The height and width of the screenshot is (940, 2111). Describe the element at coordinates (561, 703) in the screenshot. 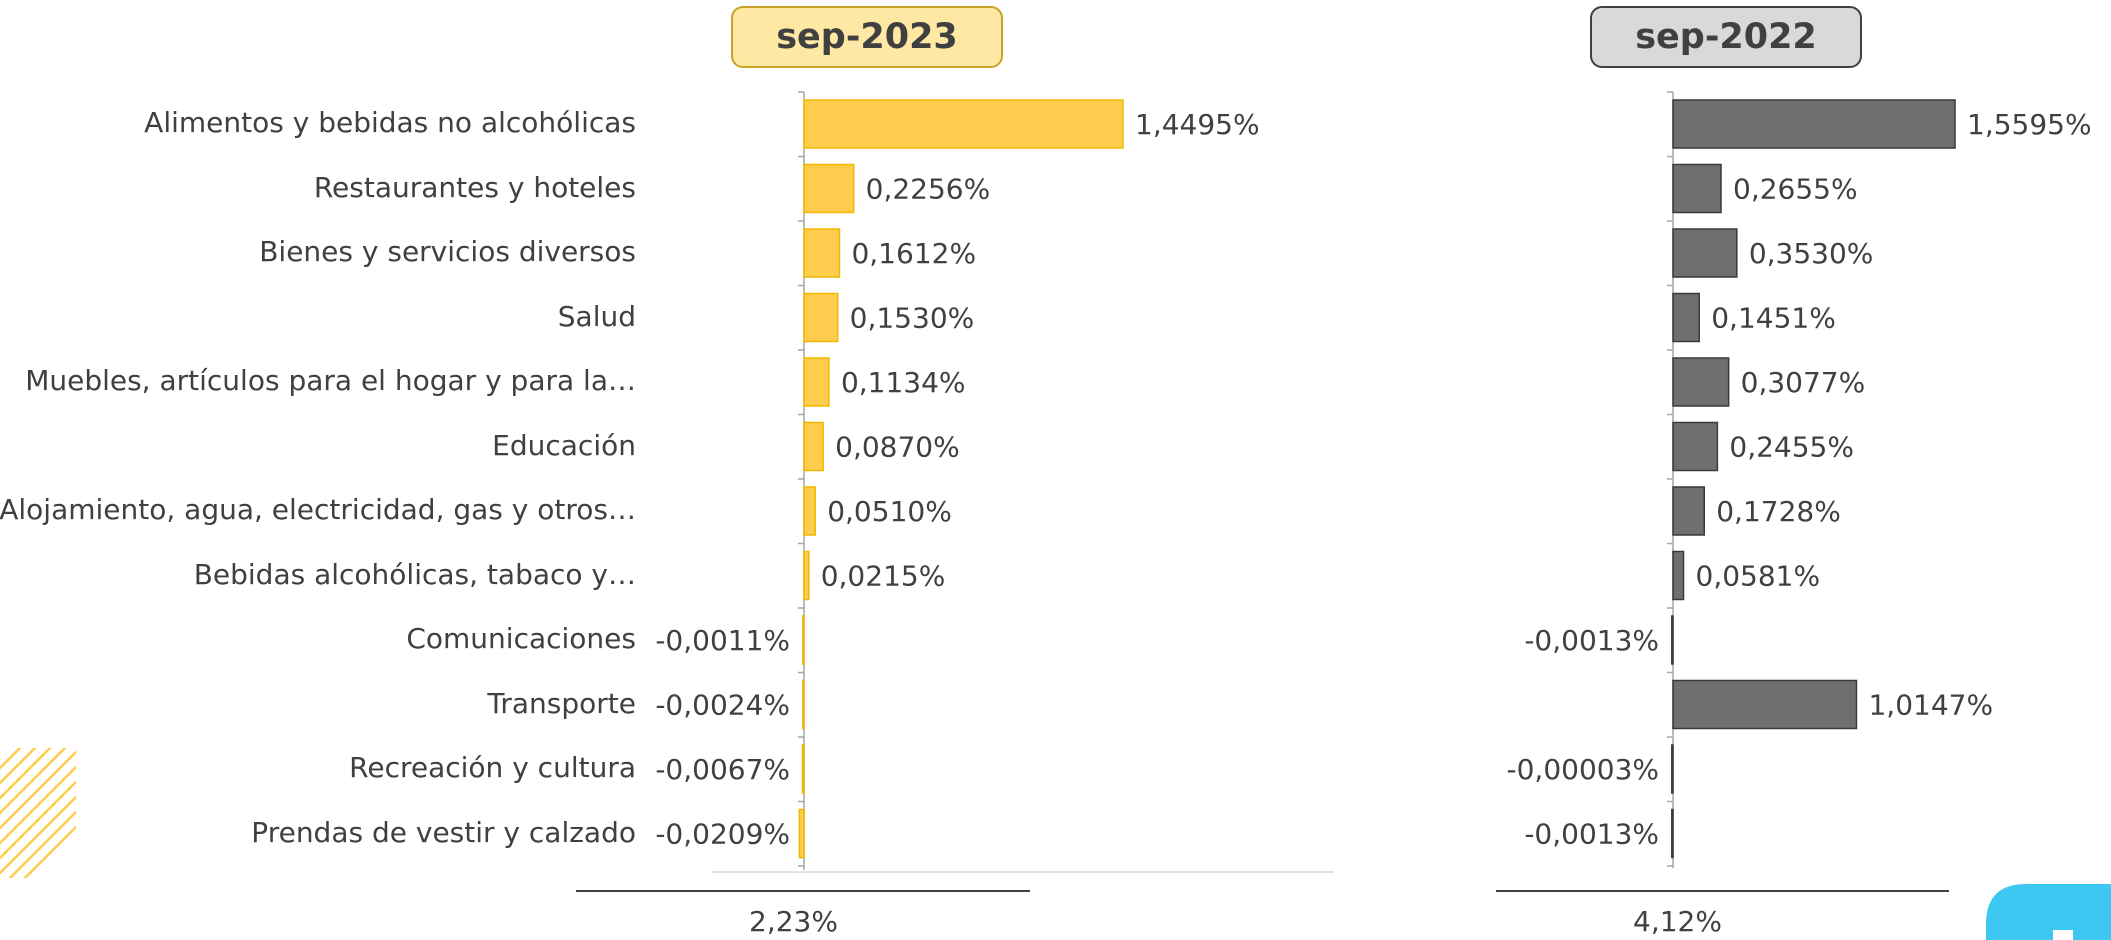

I see `category-label: Transporte` at that location.